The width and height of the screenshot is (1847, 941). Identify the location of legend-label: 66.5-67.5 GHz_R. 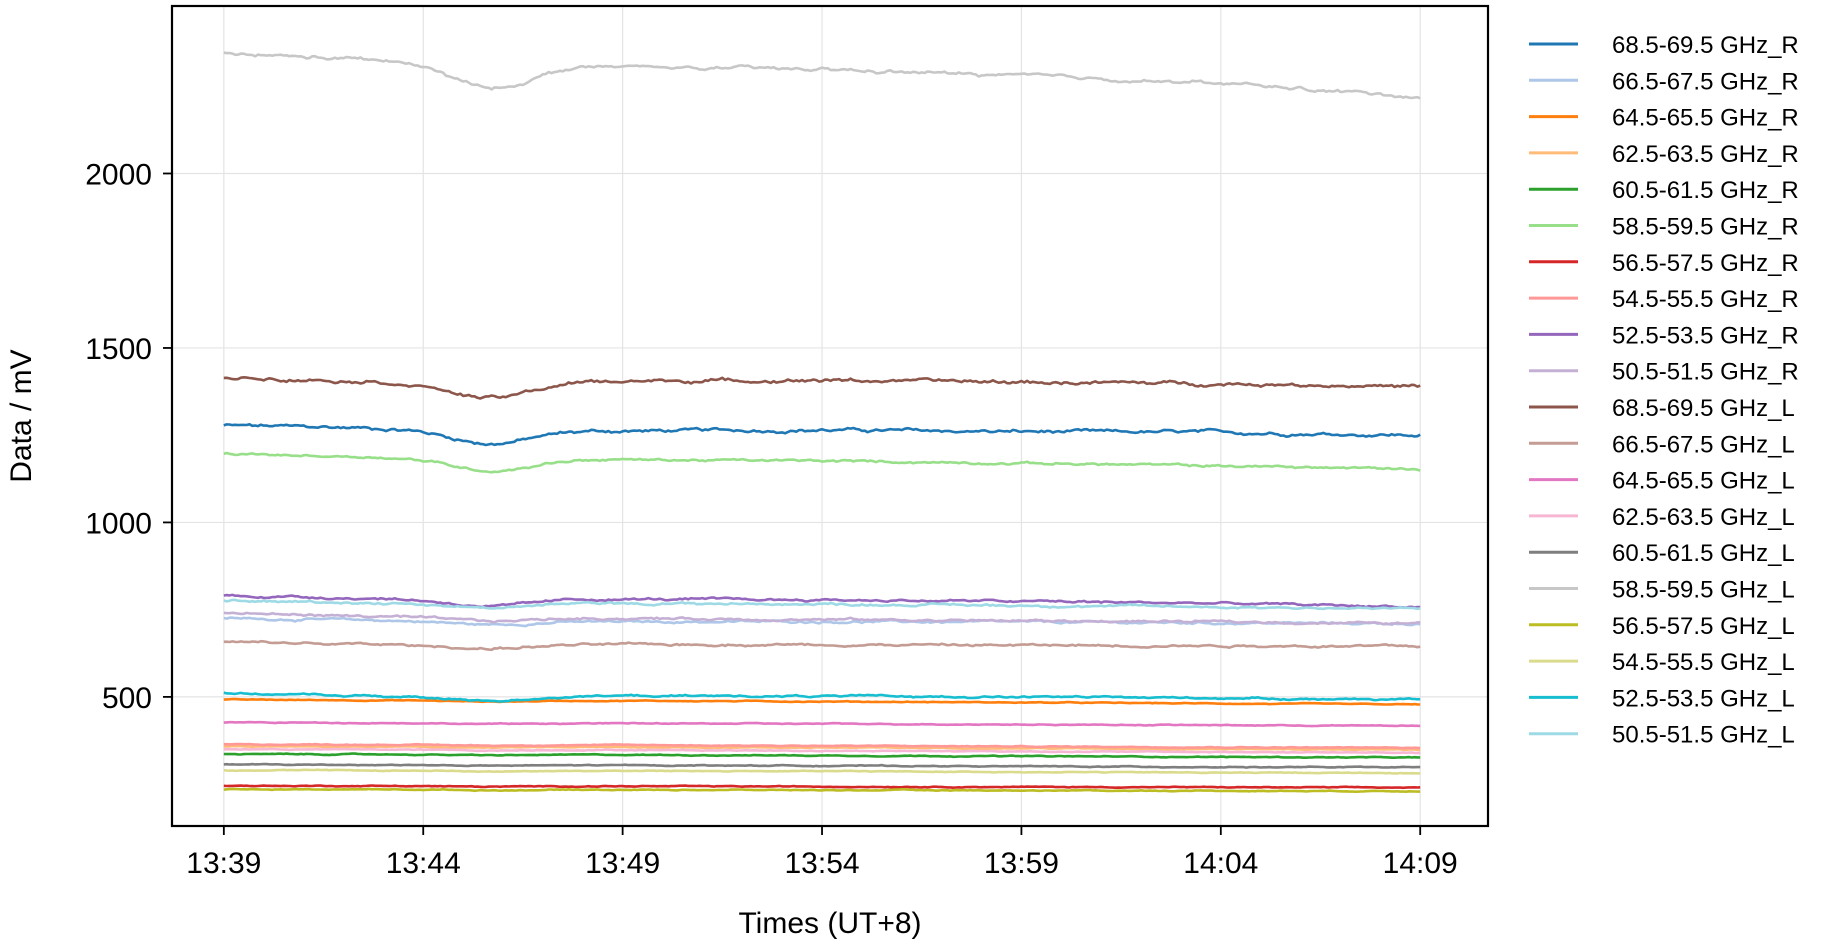
(1705, 81).